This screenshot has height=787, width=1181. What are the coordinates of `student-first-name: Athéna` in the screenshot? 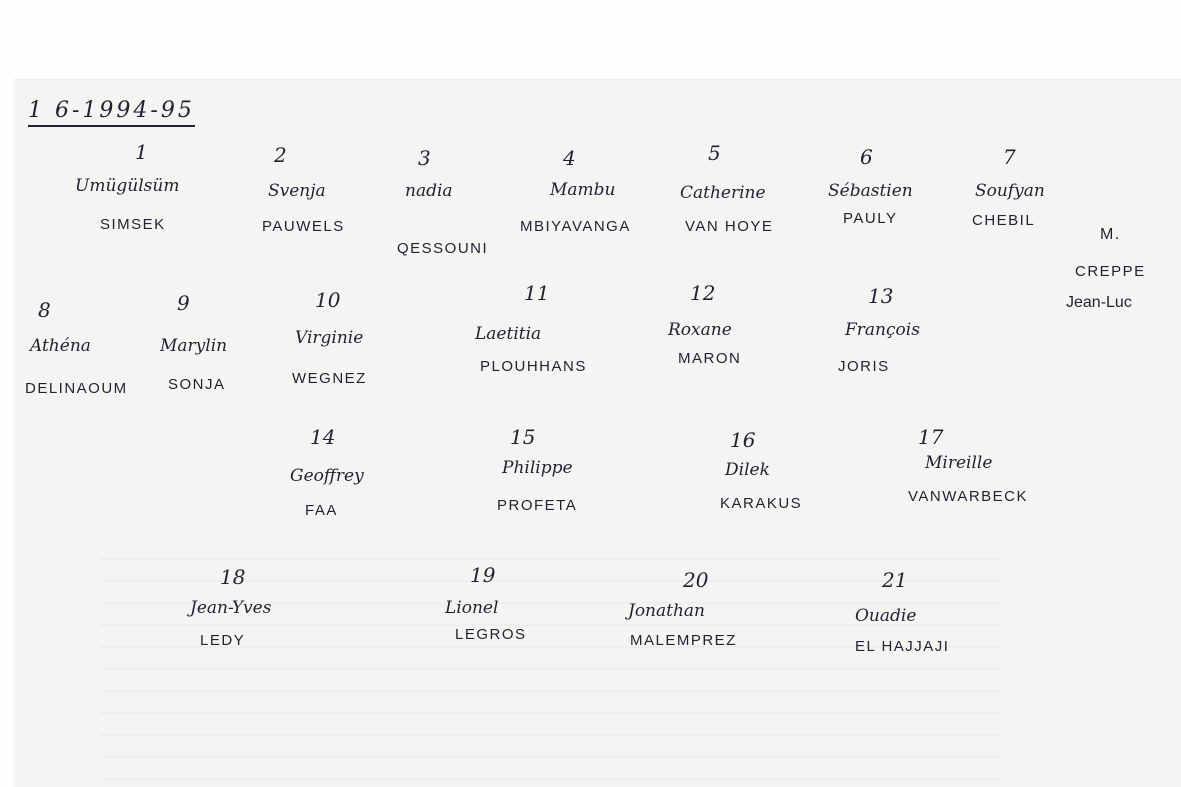 It's located at (60, 346).